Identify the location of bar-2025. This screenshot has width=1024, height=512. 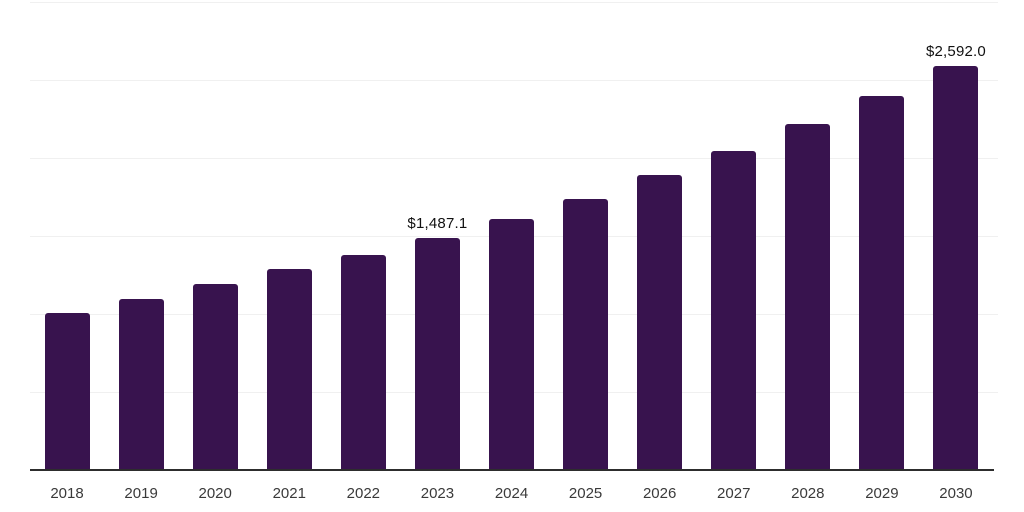
(586, 334).